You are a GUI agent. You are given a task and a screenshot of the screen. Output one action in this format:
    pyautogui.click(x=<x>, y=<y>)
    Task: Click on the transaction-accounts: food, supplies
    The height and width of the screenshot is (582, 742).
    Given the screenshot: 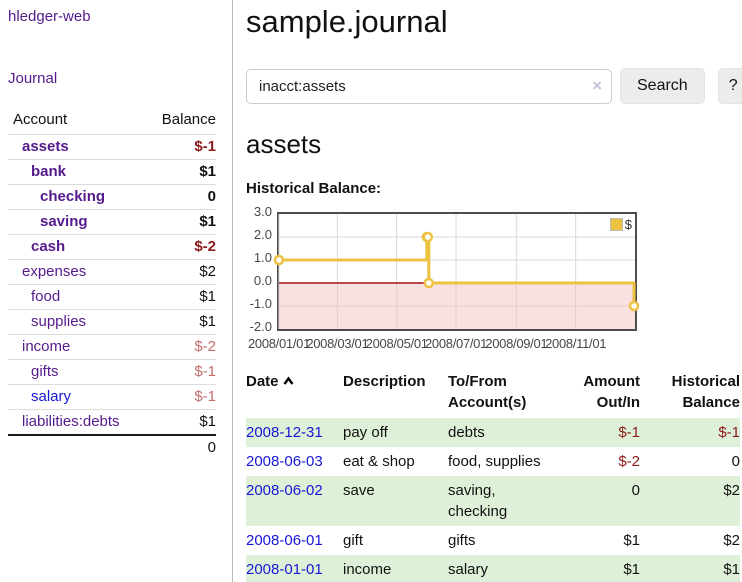 What is the action you would take?
    pyautogui.click(x=494, y=461)
    